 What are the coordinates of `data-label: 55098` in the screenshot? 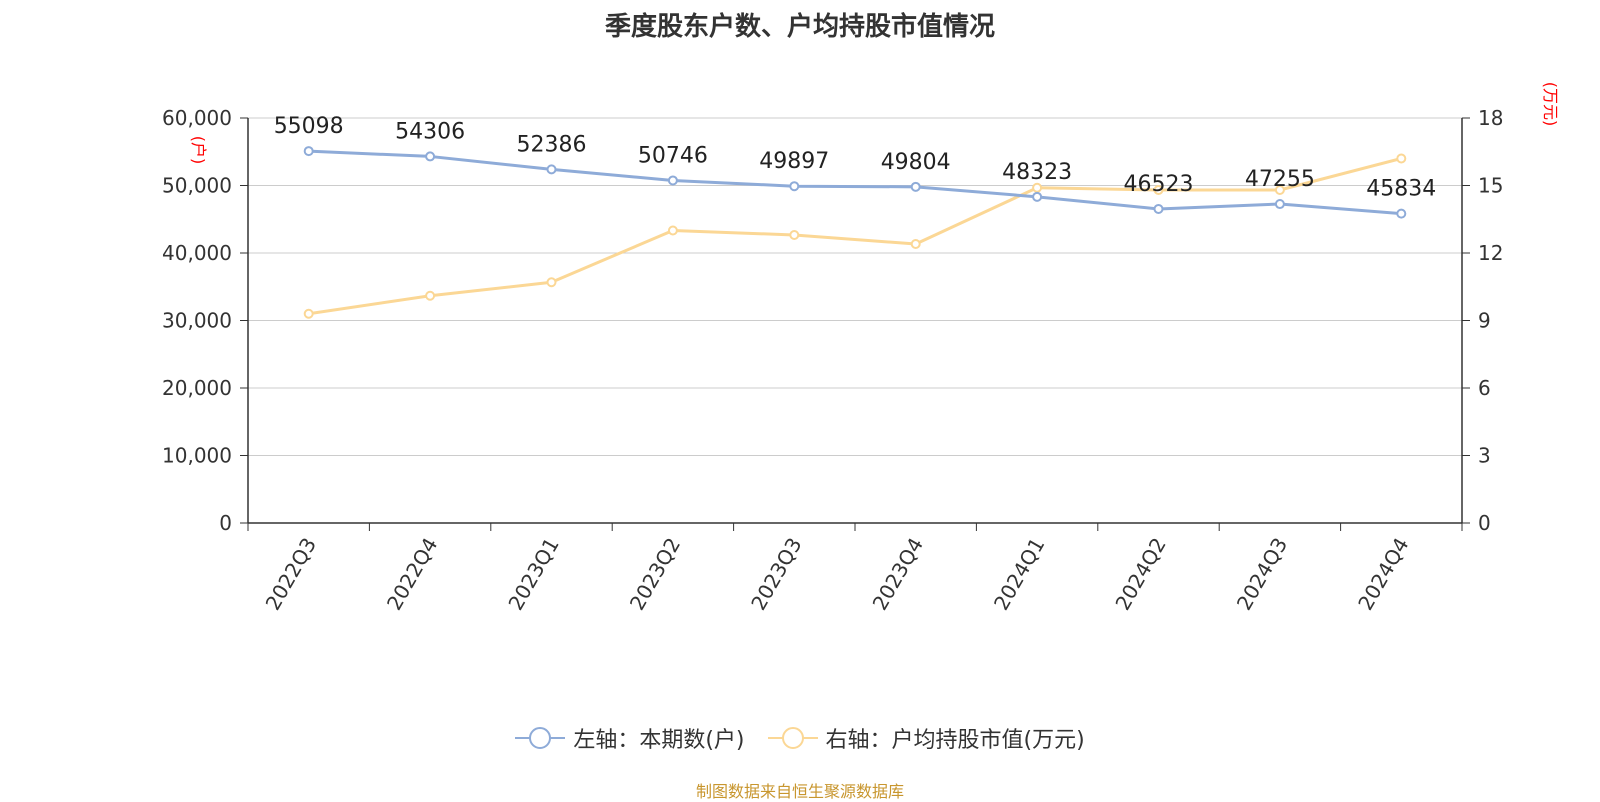 It's located at (309, 126).